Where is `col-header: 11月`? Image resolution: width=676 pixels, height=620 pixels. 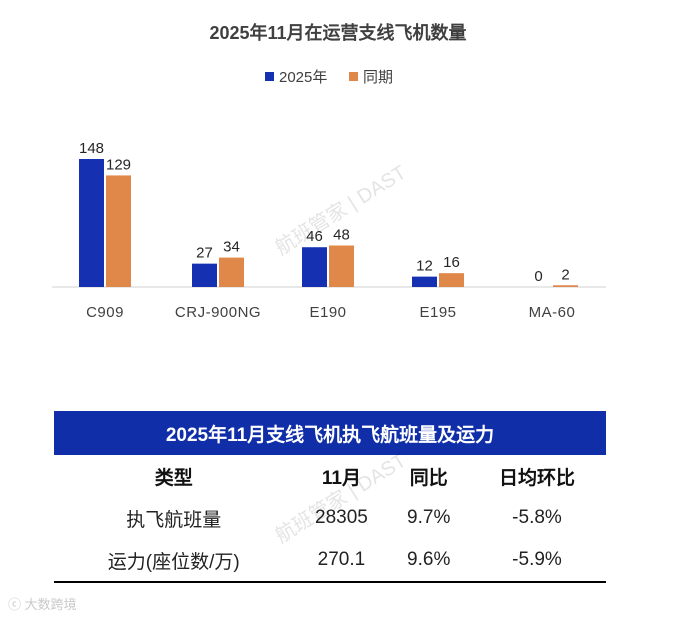
col-header: 11月 is located at coordinates (341, 478).